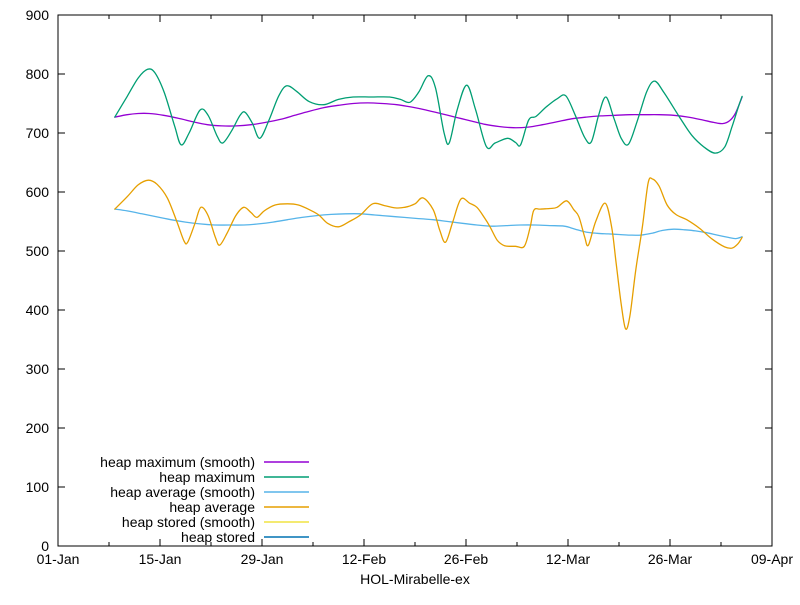  I want to click on series-curve-heap-maximum-smooth, so click(428, 112).